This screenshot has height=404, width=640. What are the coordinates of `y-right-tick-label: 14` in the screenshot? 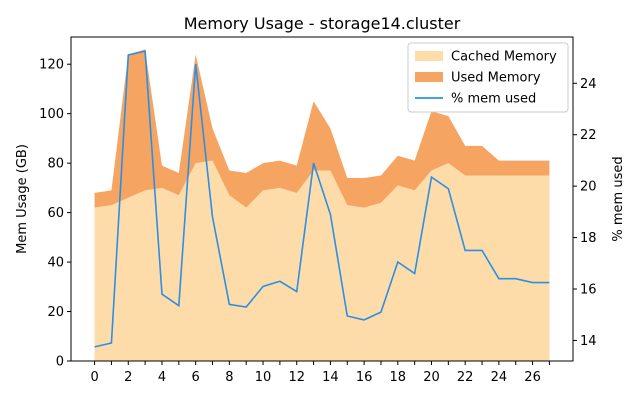 It's located at (588, 341).